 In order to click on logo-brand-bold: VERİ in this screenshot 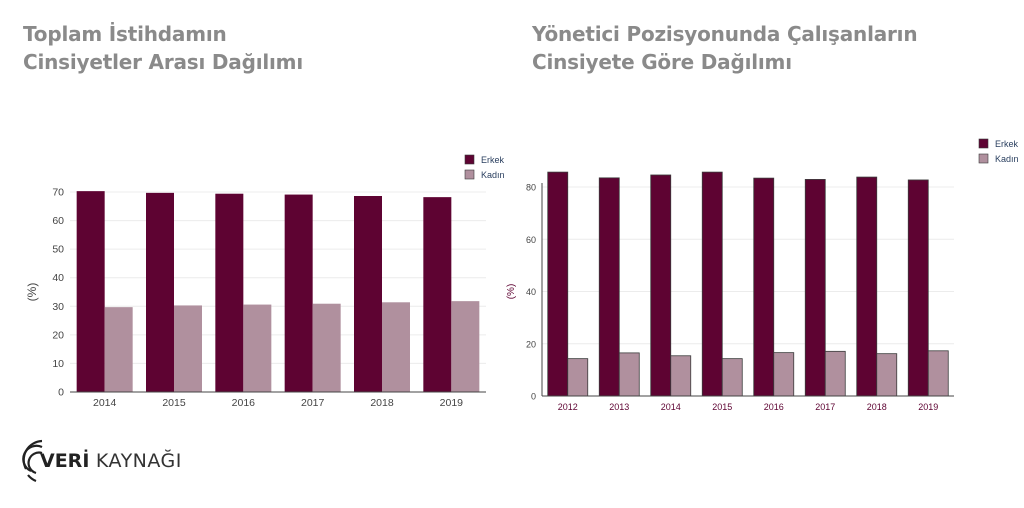, I will do `click(65, 461)`.